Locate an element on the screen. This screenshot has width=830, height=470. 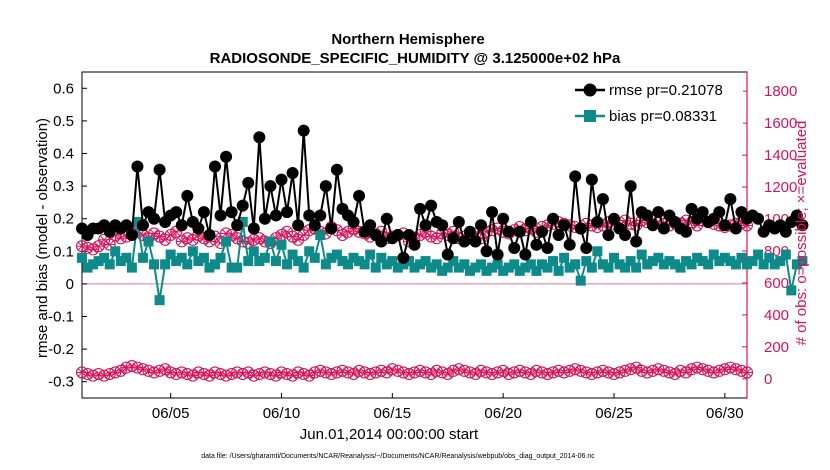
y-tick-label: 0.1 is located at coordinates (63, 251).